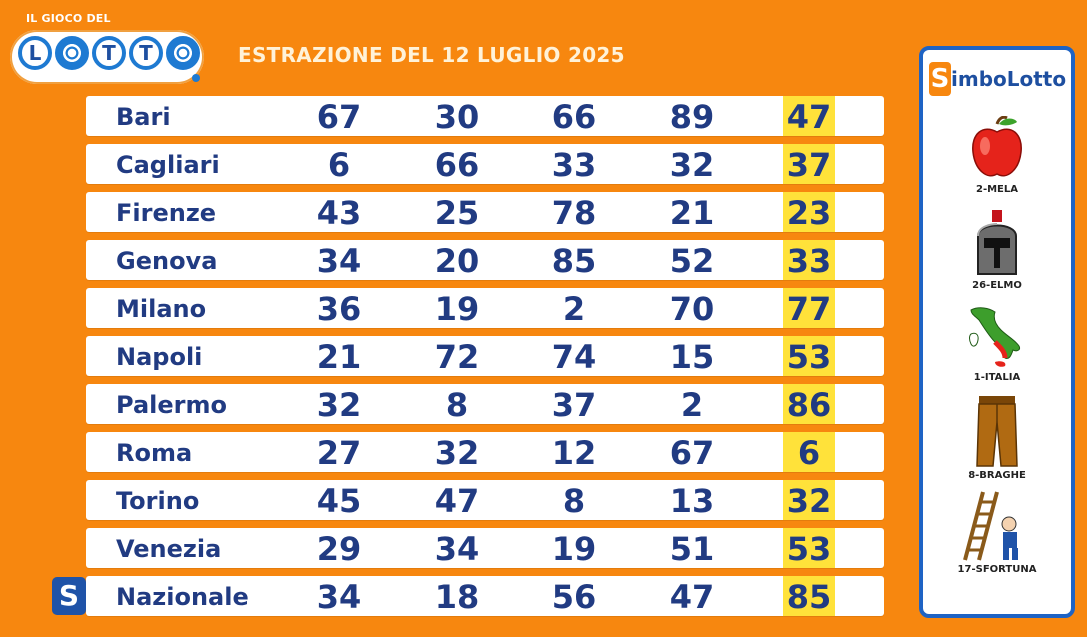 The width and height of the screenshot is (1087, 637). I want to click on number-4: 67, so click(692, 453).